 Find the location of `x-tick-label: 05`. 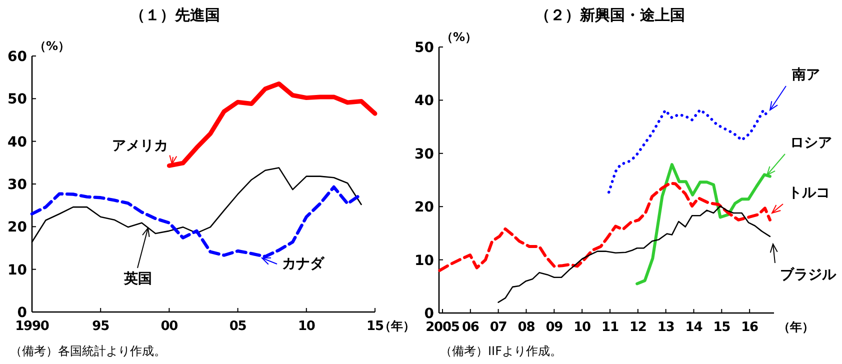

x-tick-label: 05 is located at coordinates (238, 326).